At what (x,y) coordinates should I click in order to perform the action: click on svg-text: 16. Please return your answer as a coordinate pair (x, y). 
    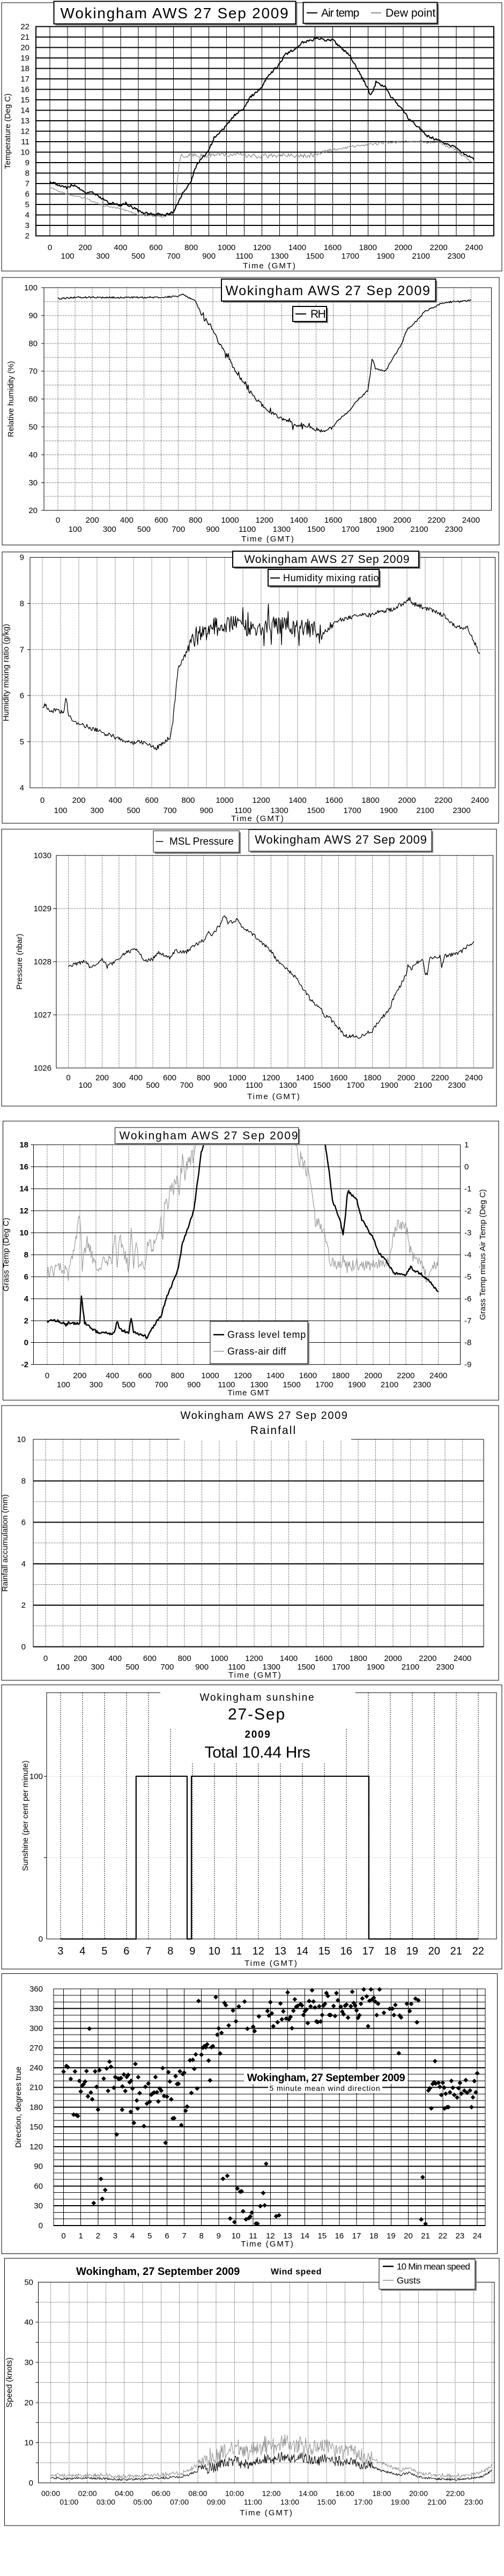
    Looking at the image, I should click on (24, 89).